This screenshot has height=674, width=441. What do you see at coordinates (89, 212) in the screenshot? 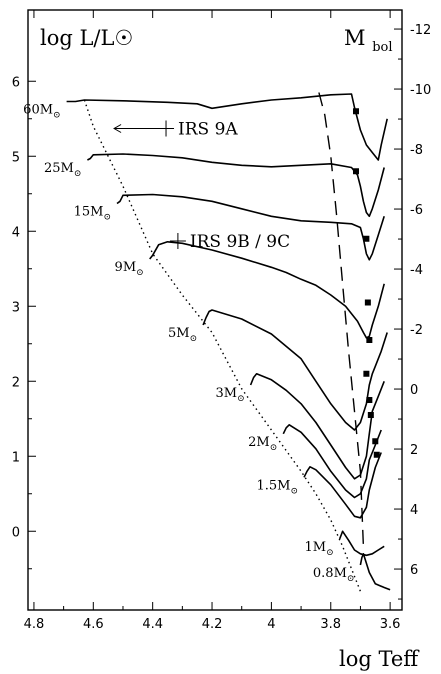
I see `track-label-main: 15M` at bounding box center [89, 212].